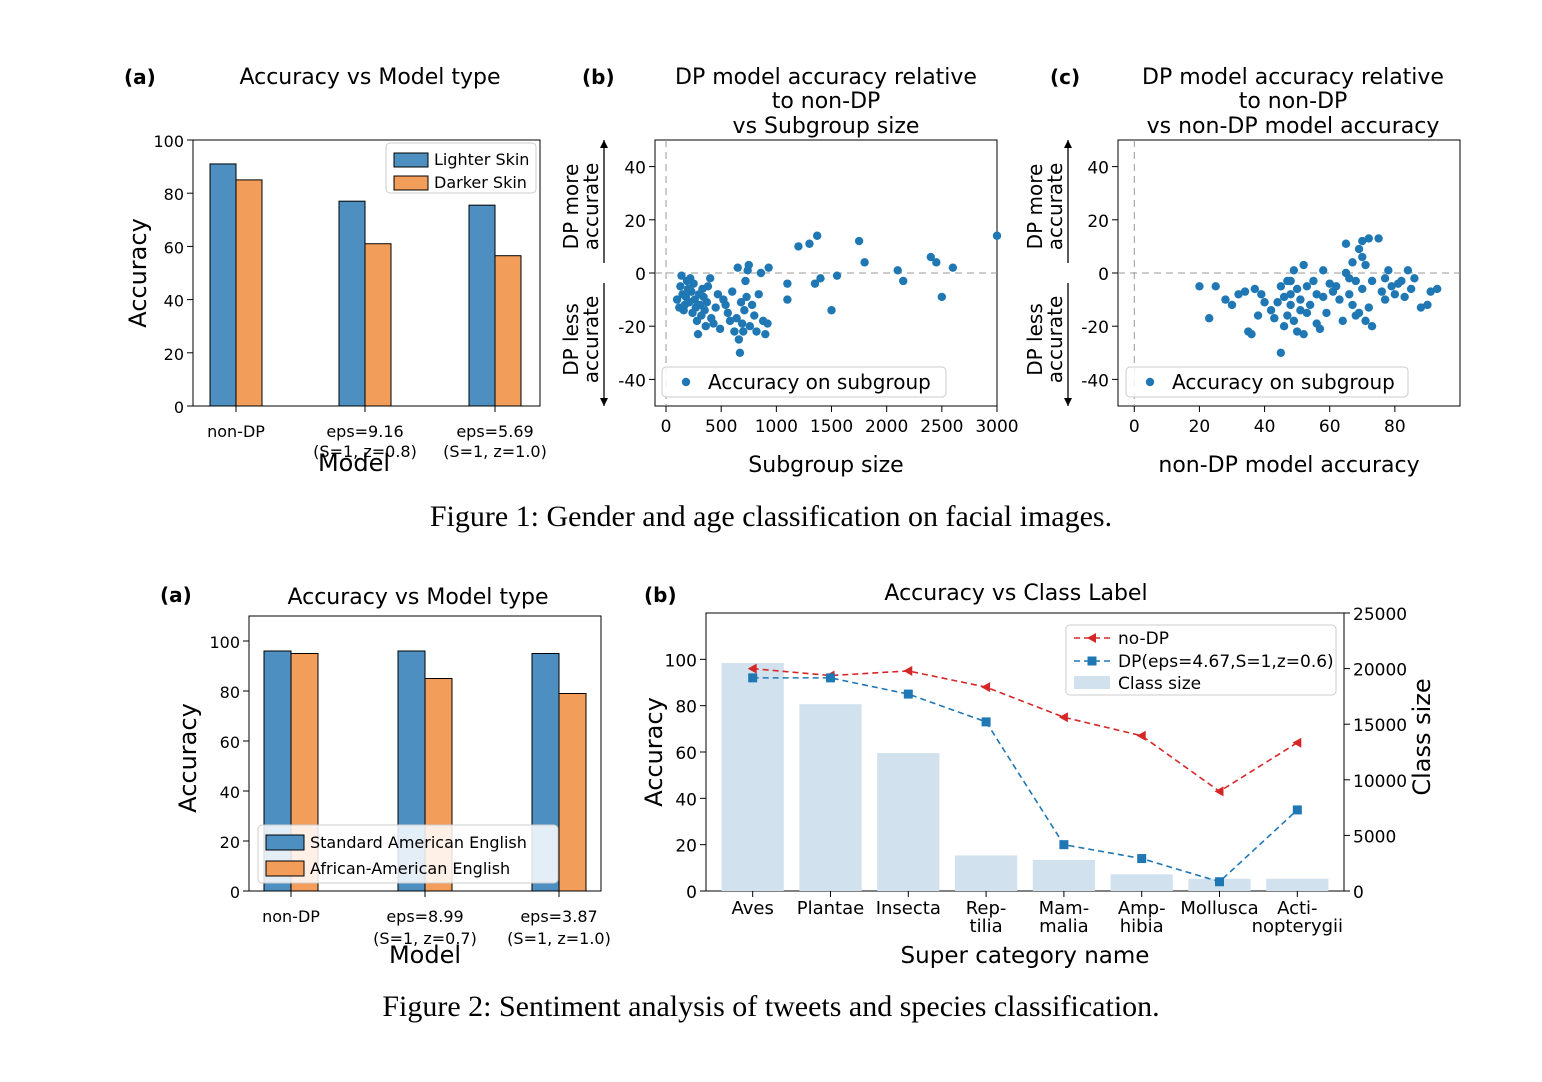  Describe the element at coordinates (1200, 427) in the screenshot. I see `fig1c-xtick-label: 20` at that location.